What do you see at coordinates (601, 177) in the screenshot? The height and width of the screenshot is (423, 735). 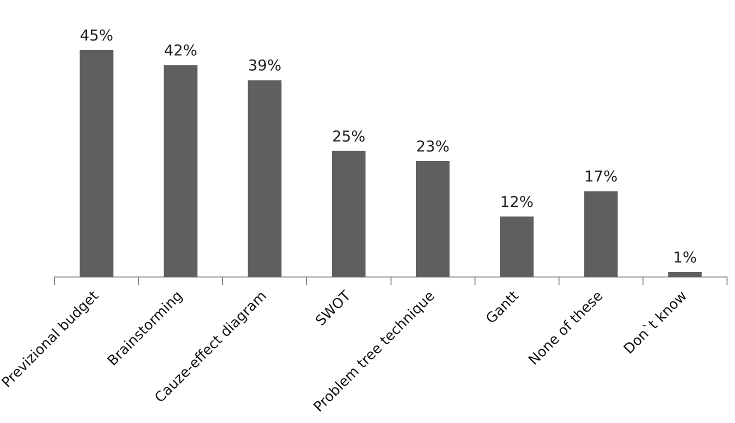 I see `data-label: 17%` at bounding box center [601, 177].